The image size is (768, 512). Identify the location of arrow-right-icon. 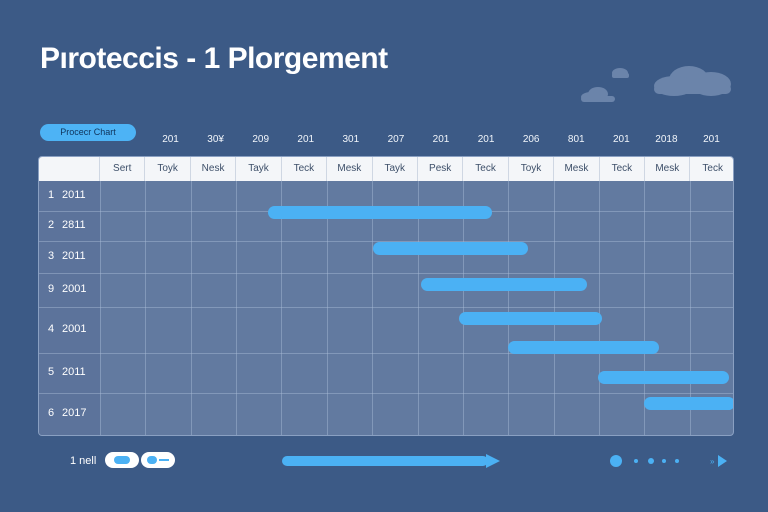
(392, 461).